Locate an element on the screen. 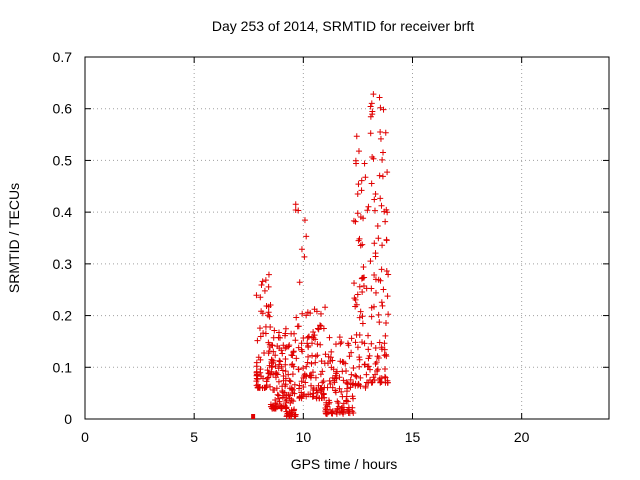  y-axis-title: SRMTID / TECUs is located at coordinates (14, 238).